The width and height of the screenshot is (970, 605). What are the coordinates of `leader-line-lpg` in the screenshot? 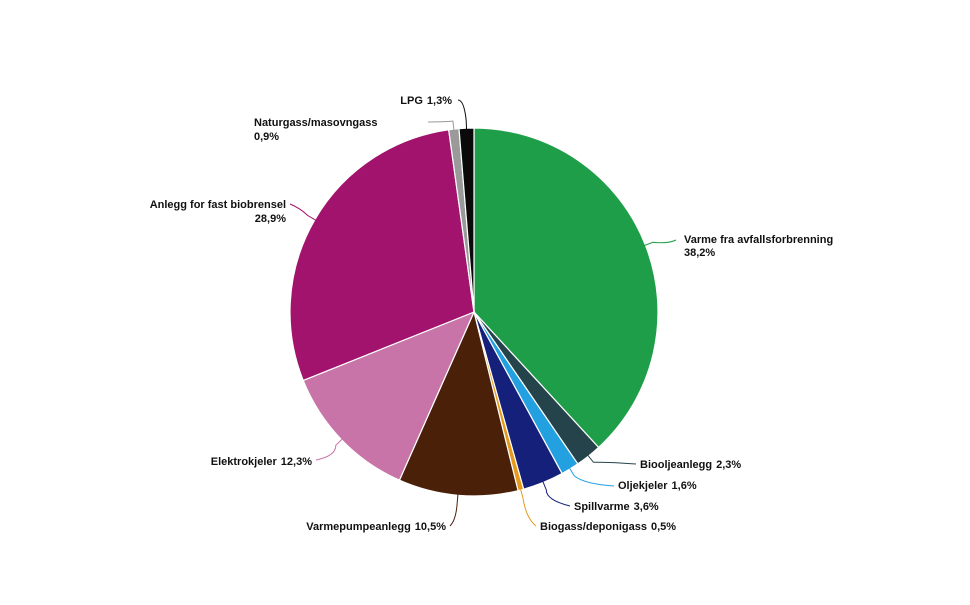 It's located at (462, 114).